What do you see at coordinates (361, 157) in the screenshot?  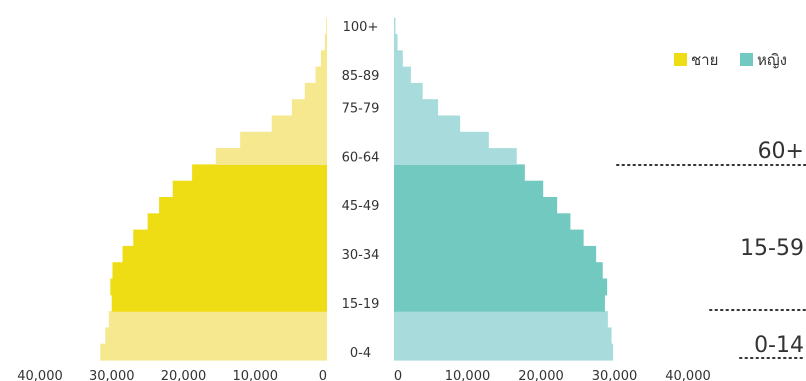 I see `age-label: 60-64` at bounding box center [361, 157].